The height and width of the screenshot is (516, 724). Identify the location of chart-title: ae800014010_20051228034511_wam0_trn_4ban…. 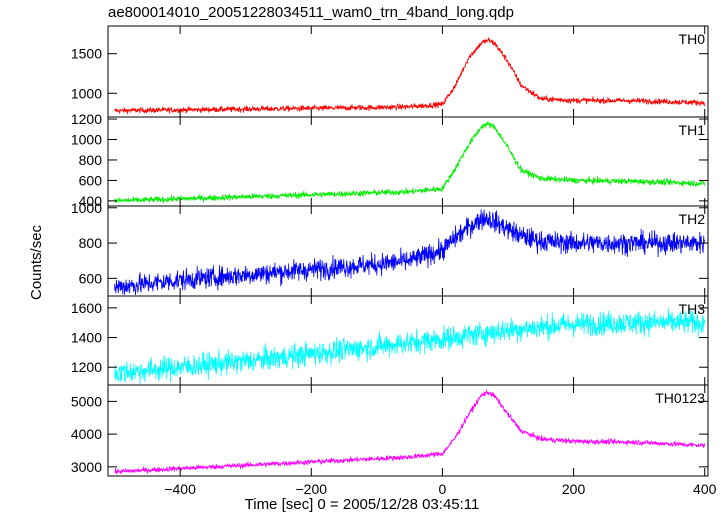
(311, 12).